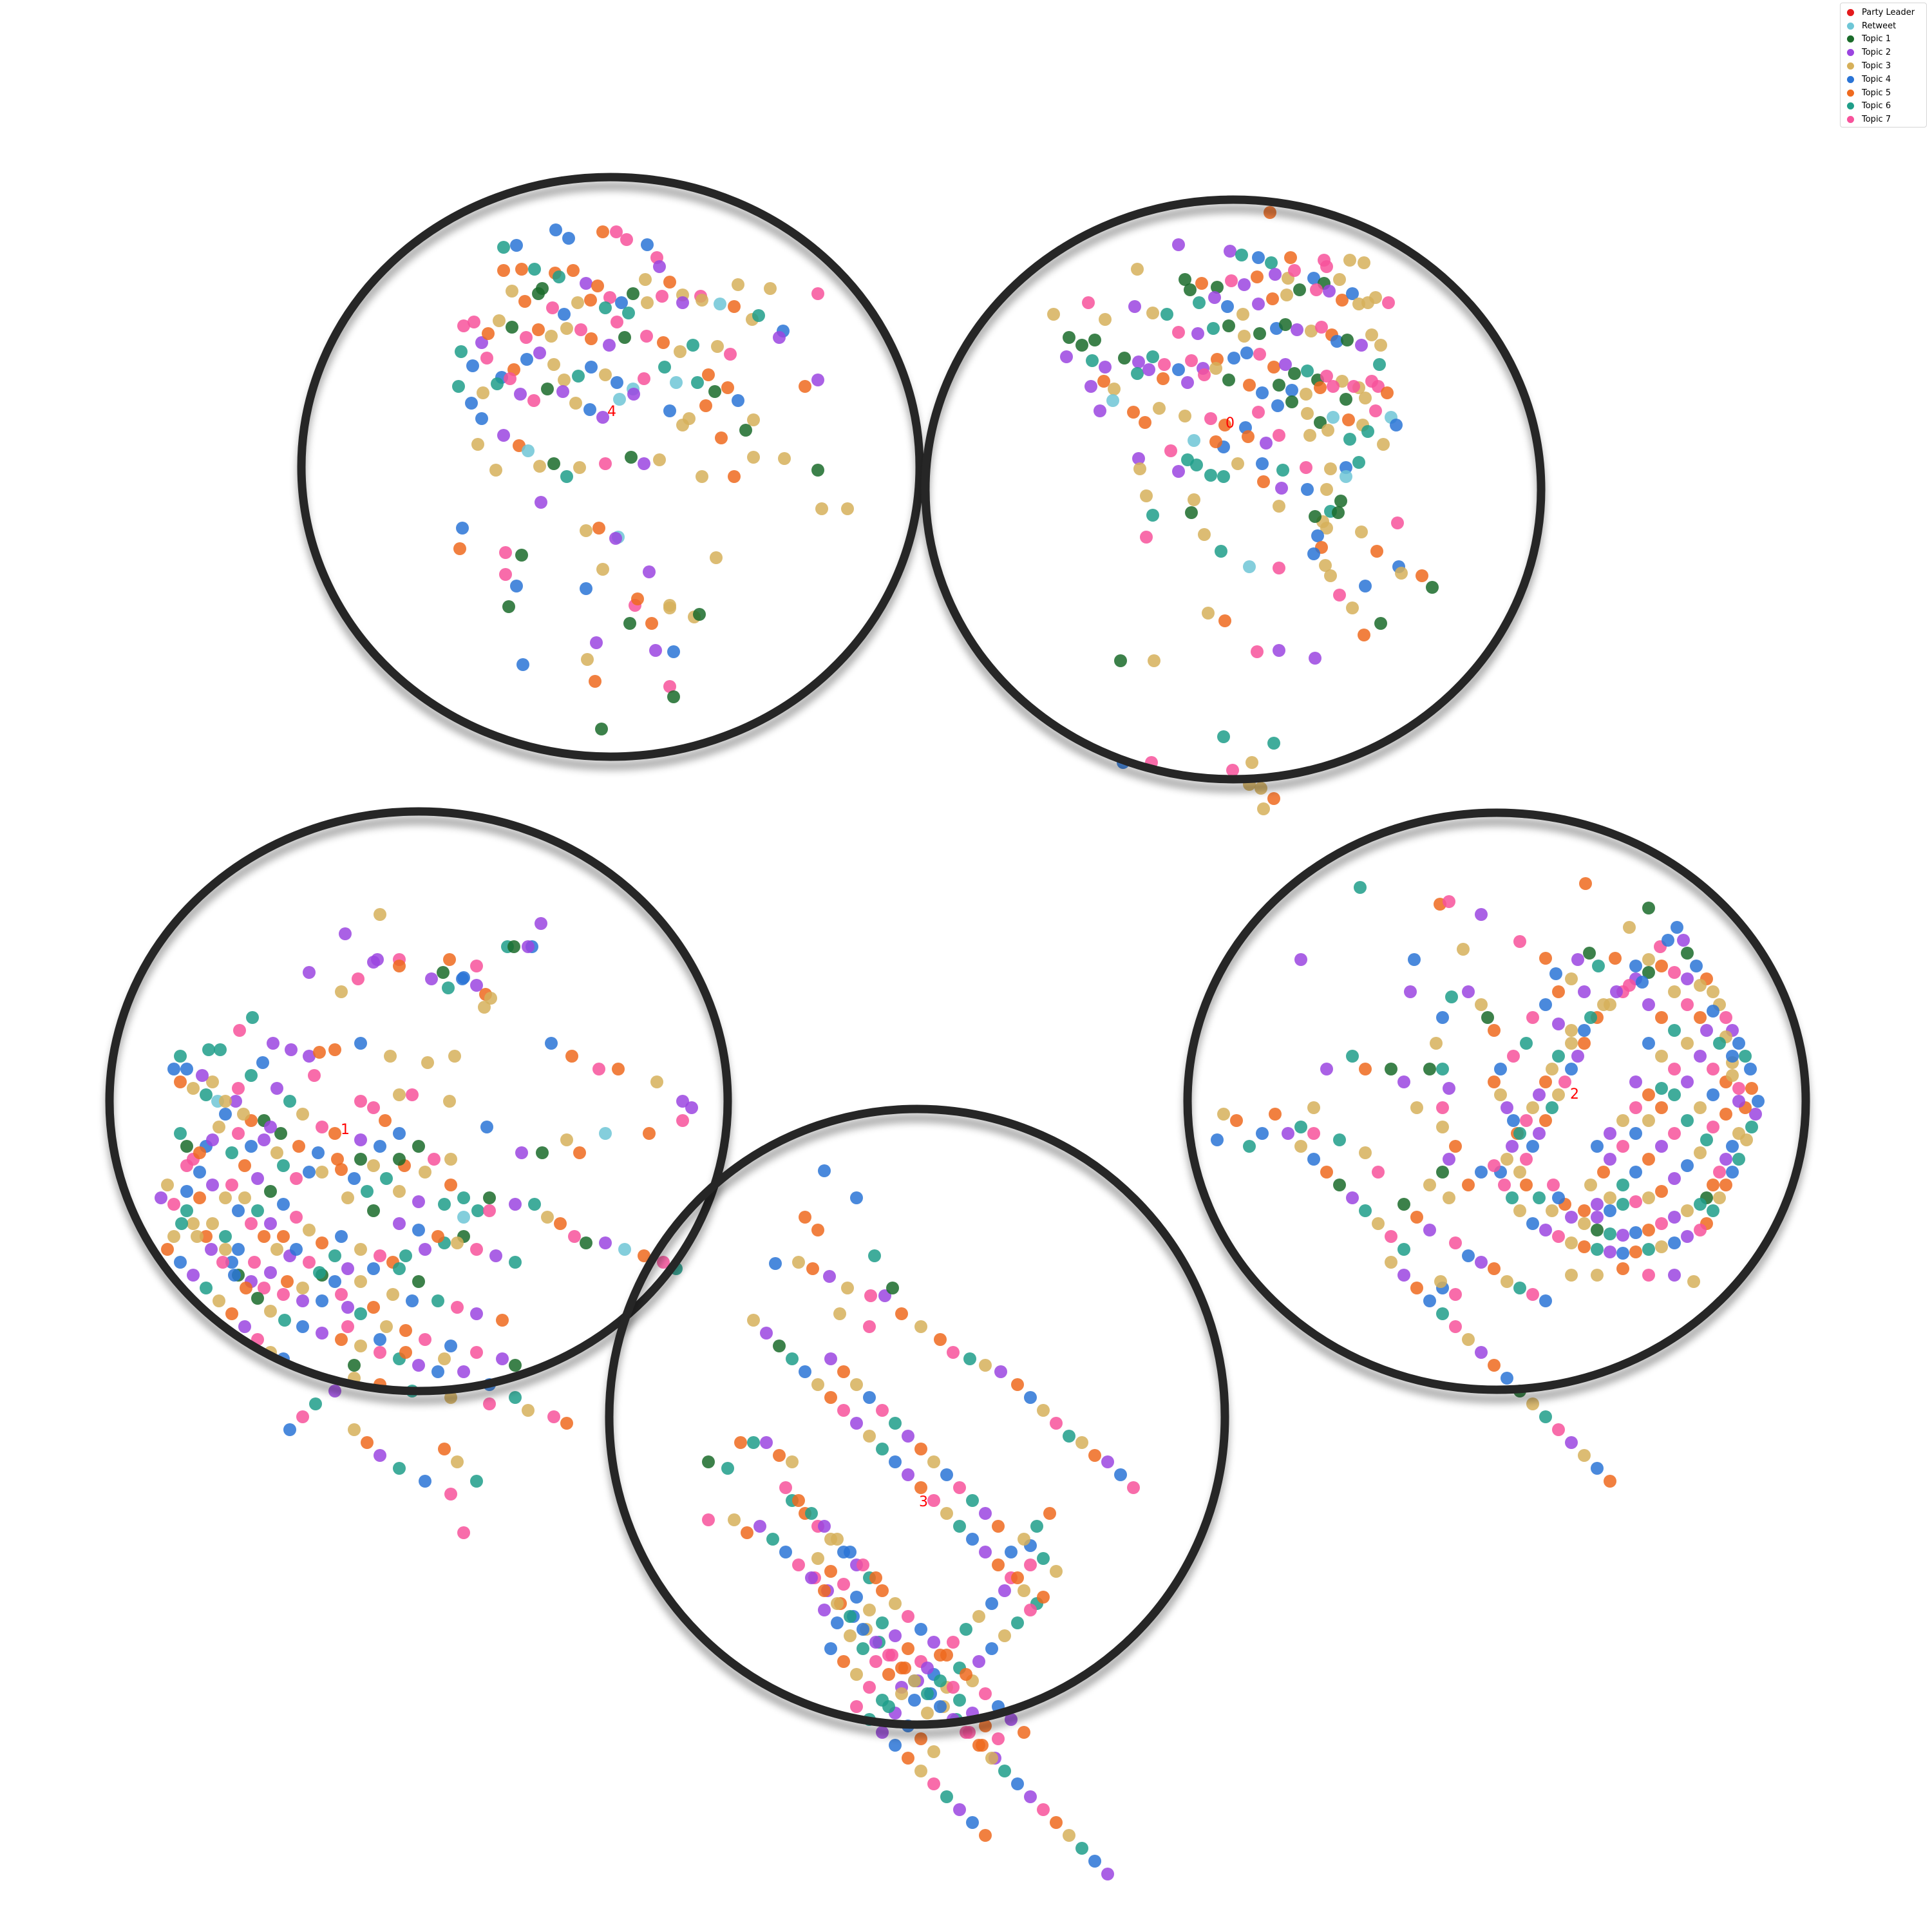 This screenshot has height=1932, width=1932. What do you see at coordinates (720, 304) in the screenshot?
I see `point-cluster-4-retweet` at bounding box center [720, 304].